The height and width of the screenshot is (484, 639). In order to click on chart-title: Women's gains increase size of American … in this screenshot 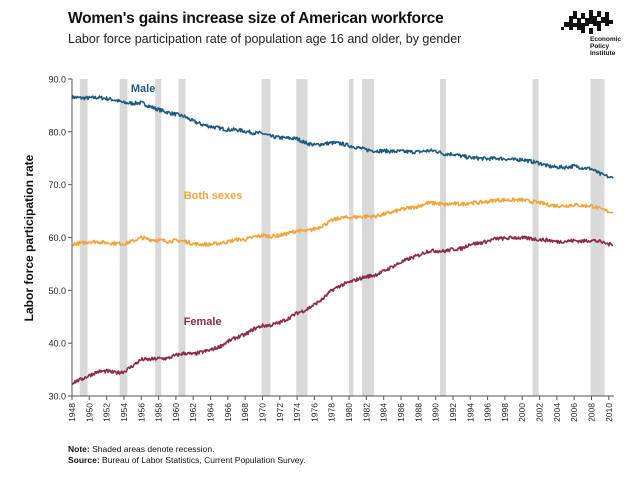, I will do `click(256, 18)`.